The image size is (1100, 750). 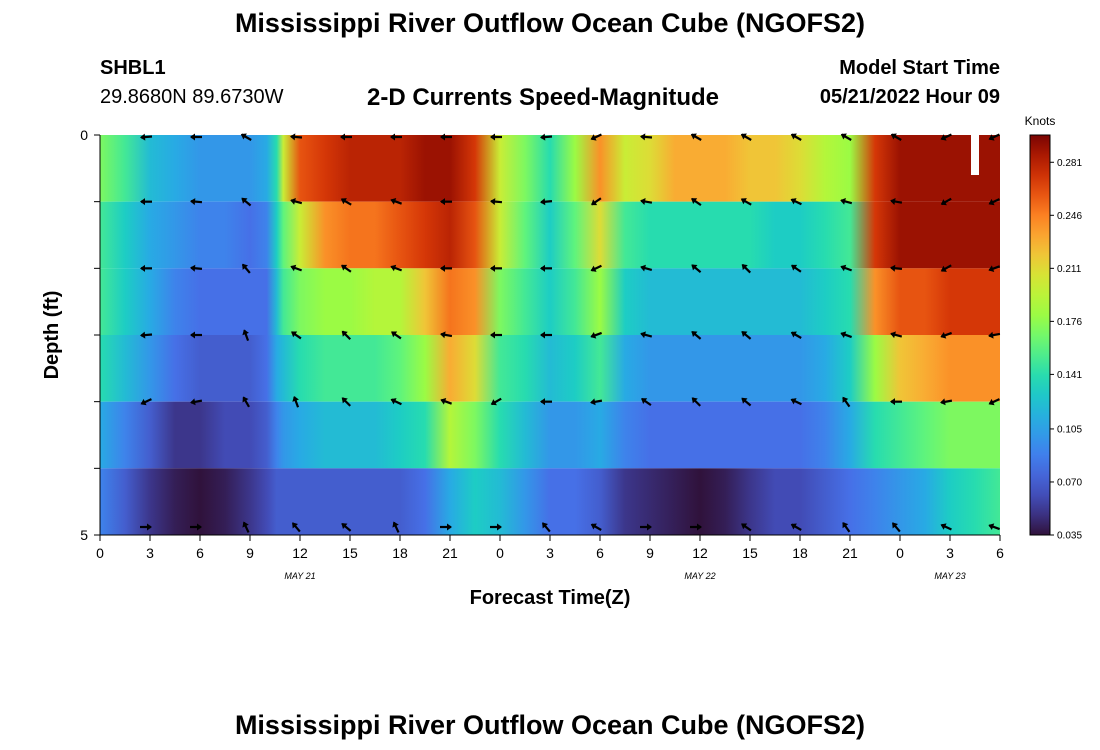 What do you see at coordinates (1069, 429) in the screenshot?
I see `colorbar-tick-label: 0.105` at bounding box center [1069, 429].